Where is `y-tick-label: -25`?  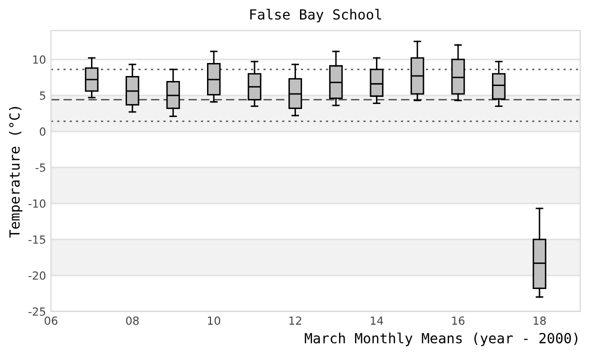 y-tick-label: -25 is located at coordinates (37, 311).